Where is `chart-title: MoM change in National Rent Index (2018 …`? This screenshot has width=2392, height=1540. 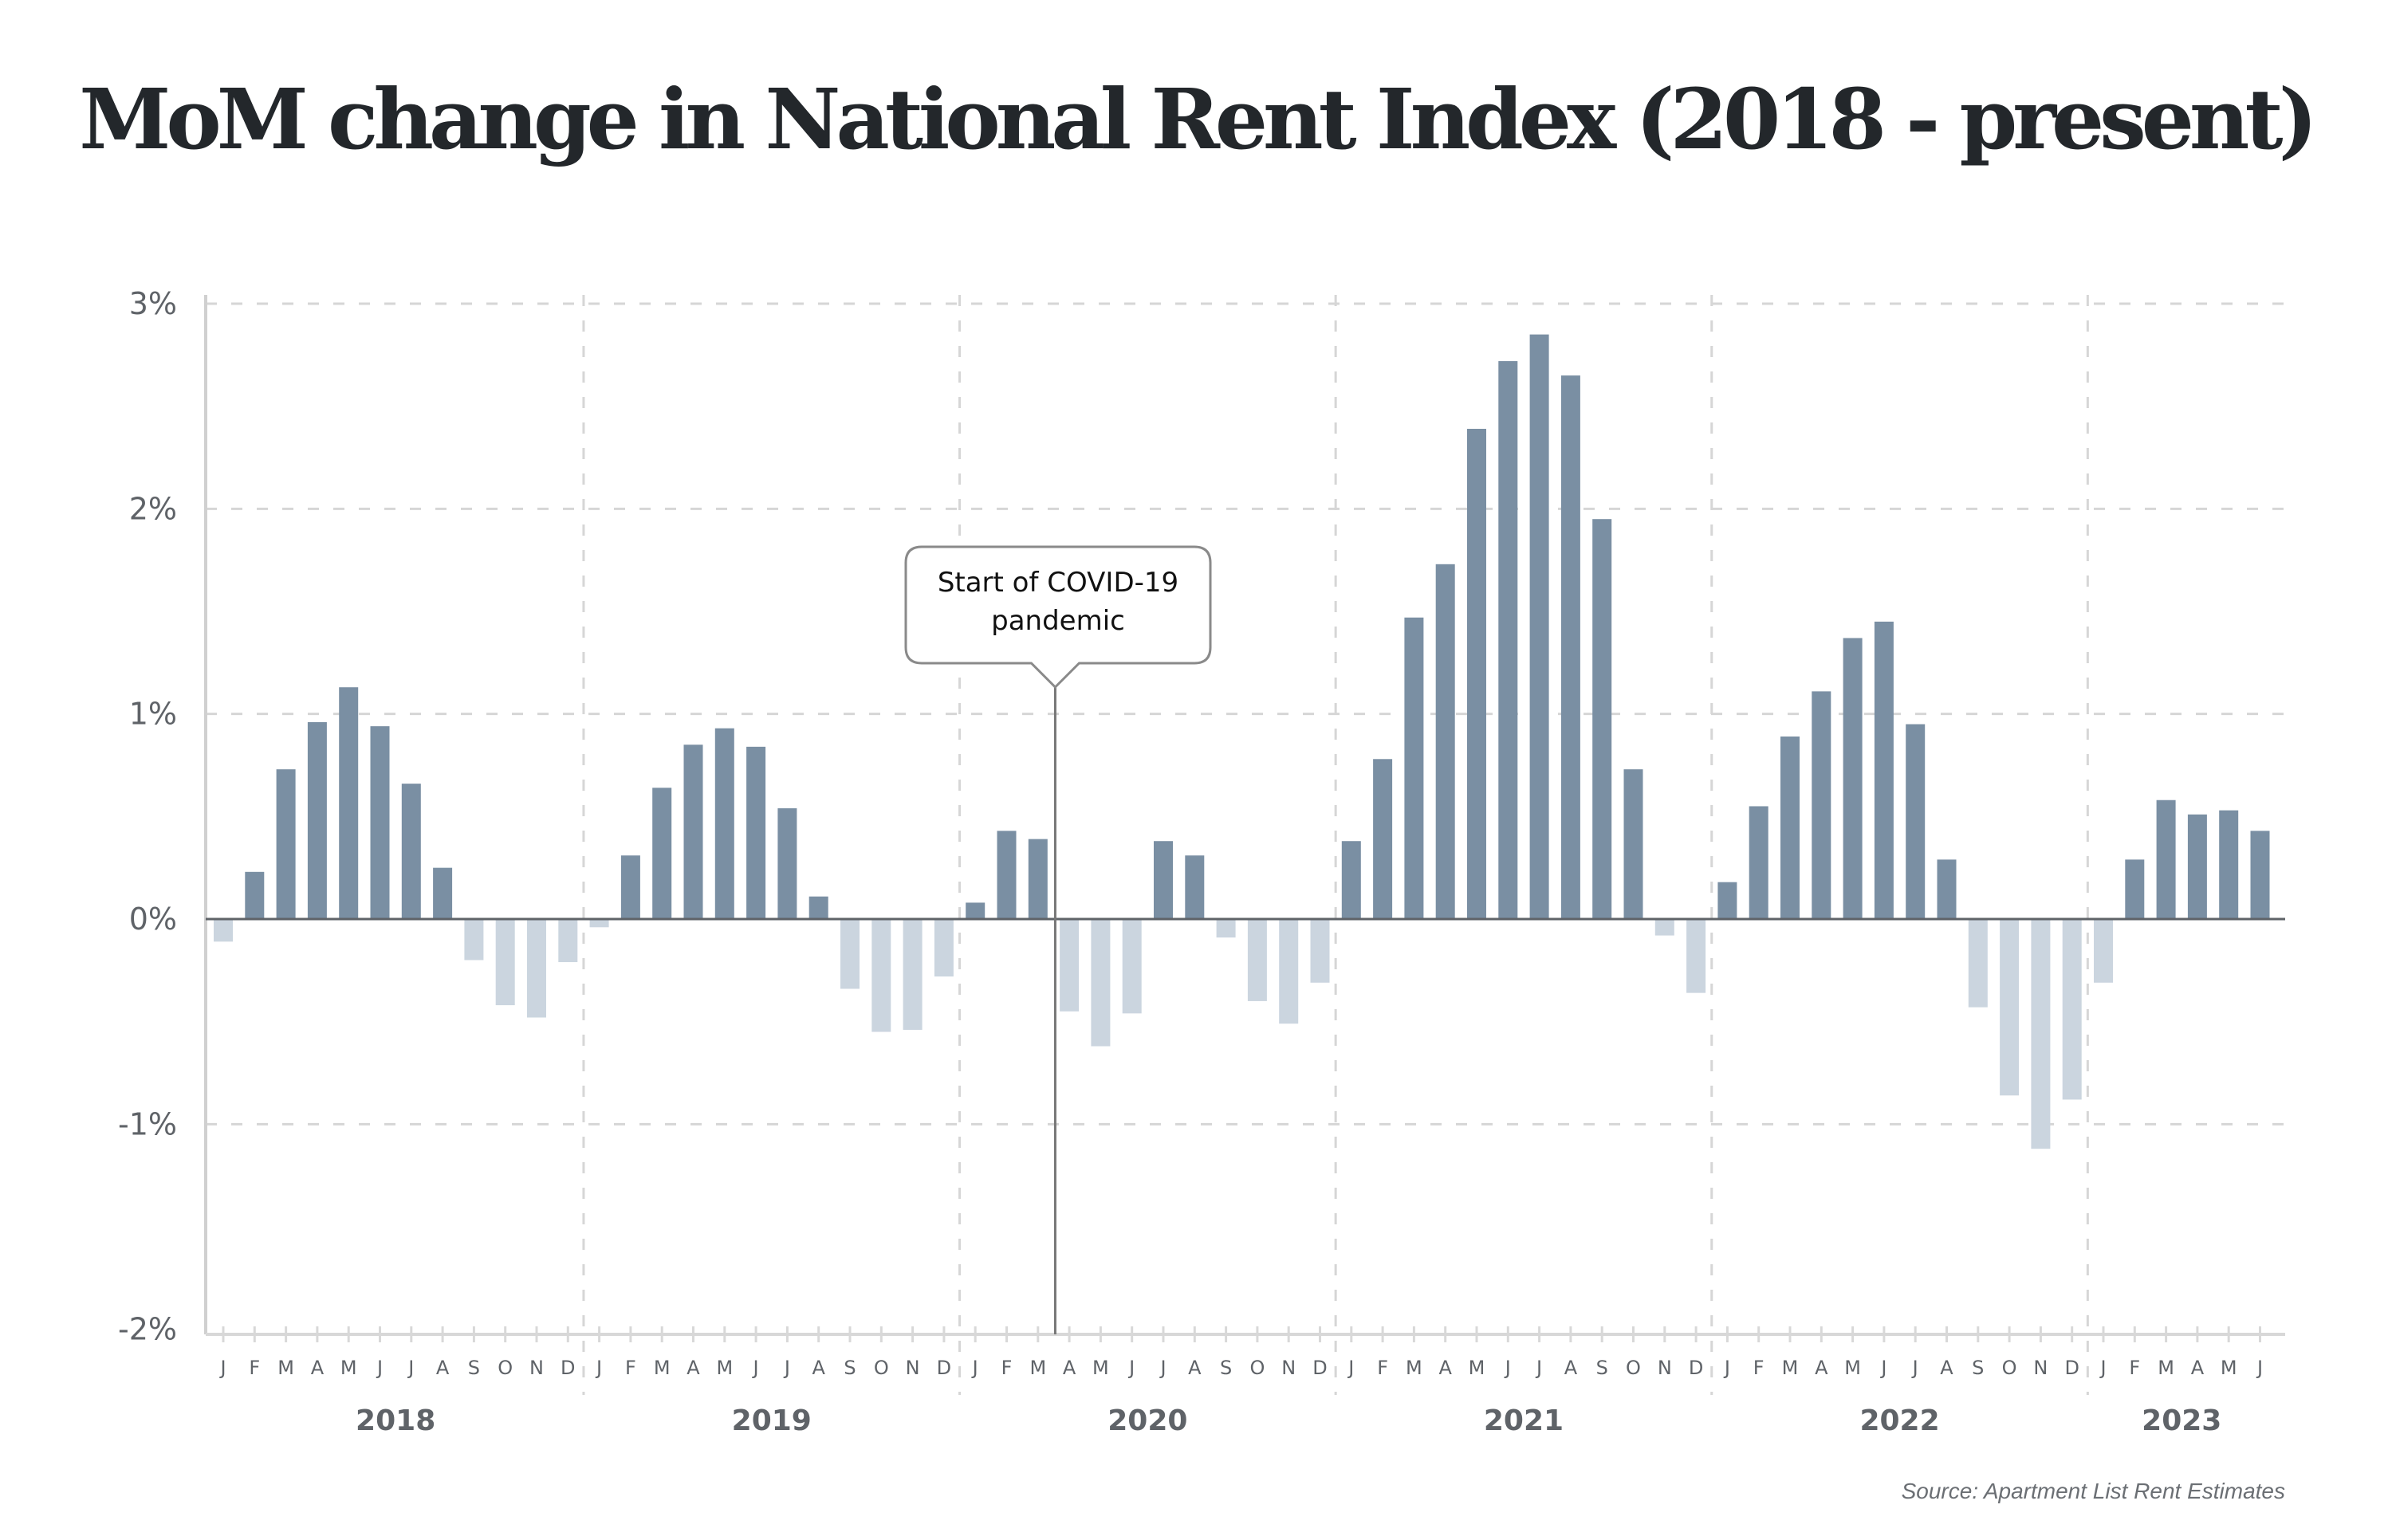
chart-title: MoM change in National Rent Index (2018 … is located at coordinates (1198, 119).